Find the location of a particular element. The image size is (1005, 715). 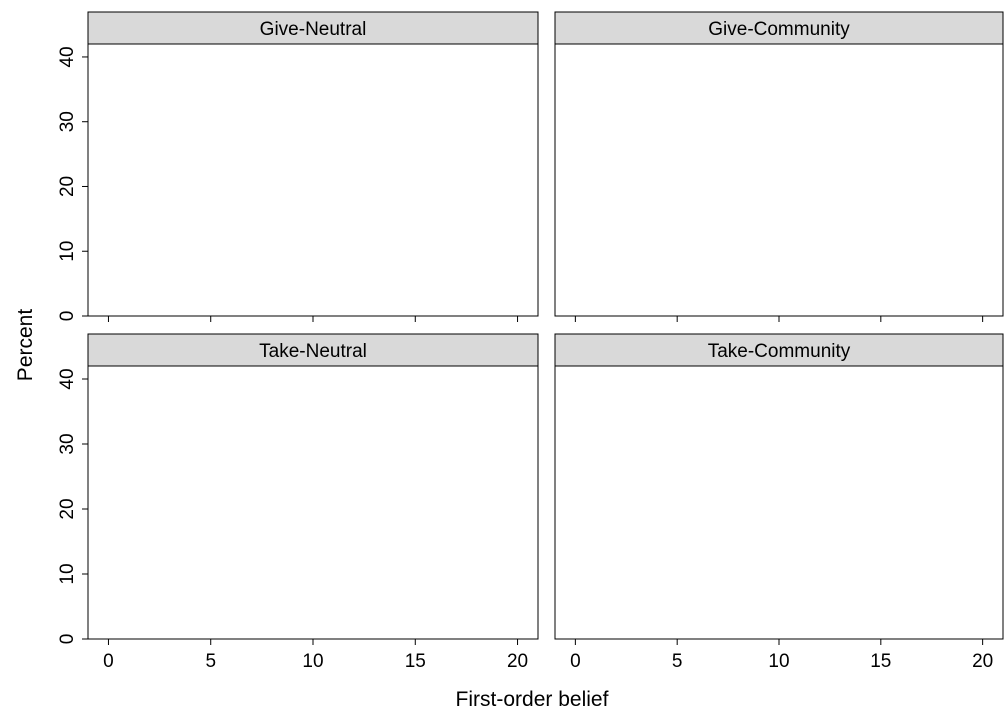

panel-title: Take-Neutral is located at coordinates (313, 351).